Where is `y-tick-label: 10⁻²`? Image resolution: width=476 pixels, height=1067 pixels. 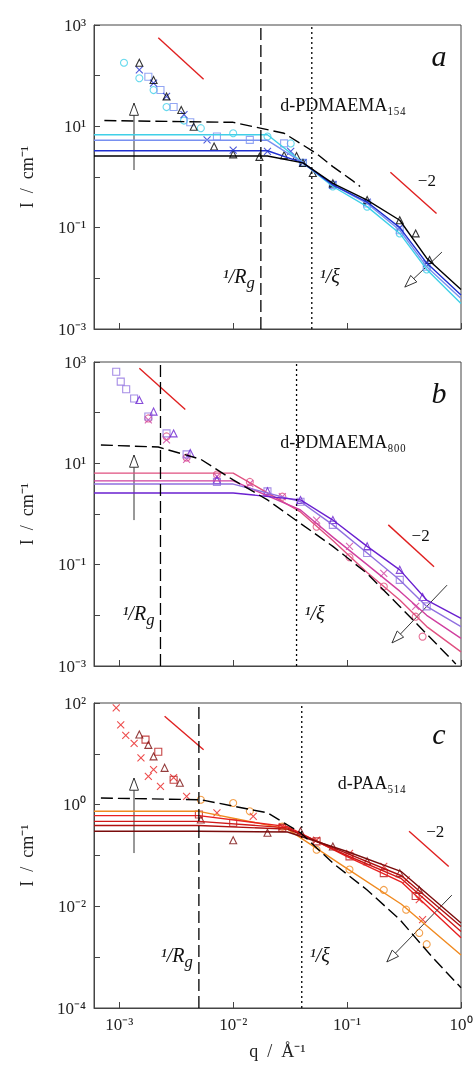 y-tick-label: 10⁻² is located at coordinates (71, 906).